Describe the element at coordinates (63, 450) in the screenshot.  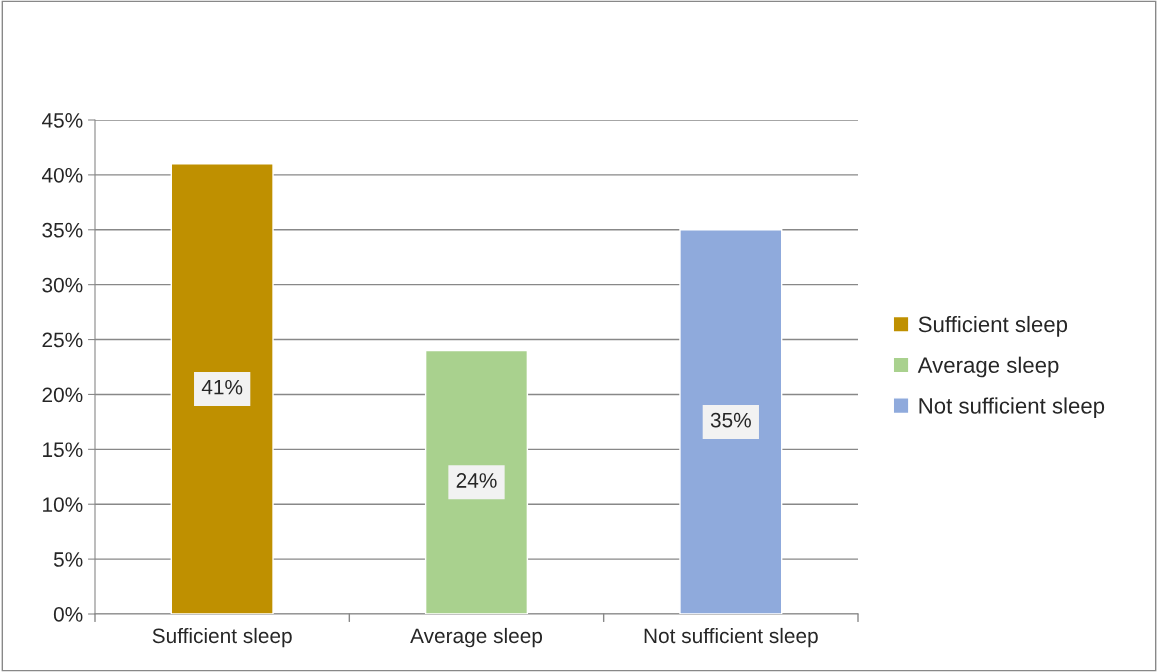
I see `y-tick-label: 15%` at that location.